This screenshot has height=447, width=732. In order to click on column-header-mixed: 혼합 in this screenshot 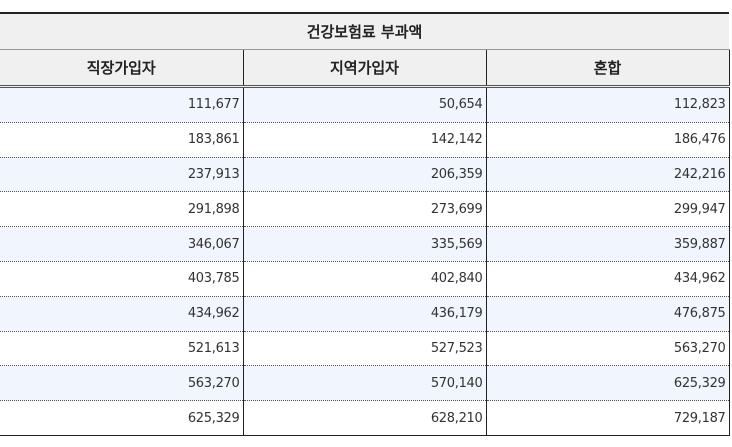, I will do `click(607, 68)`.